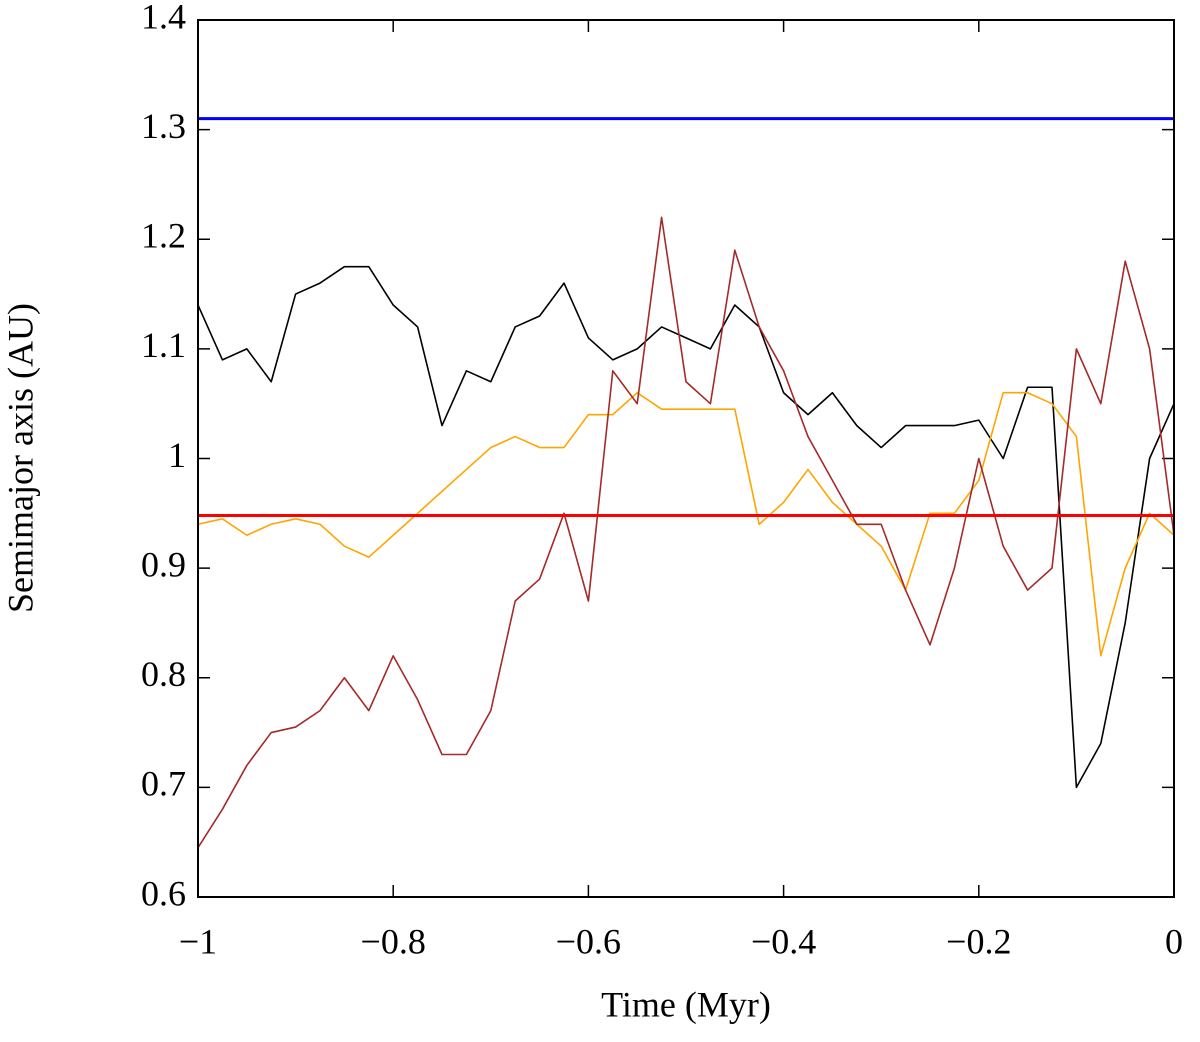  I want to click on x-tick-label: −0.4, so click(783, 941).